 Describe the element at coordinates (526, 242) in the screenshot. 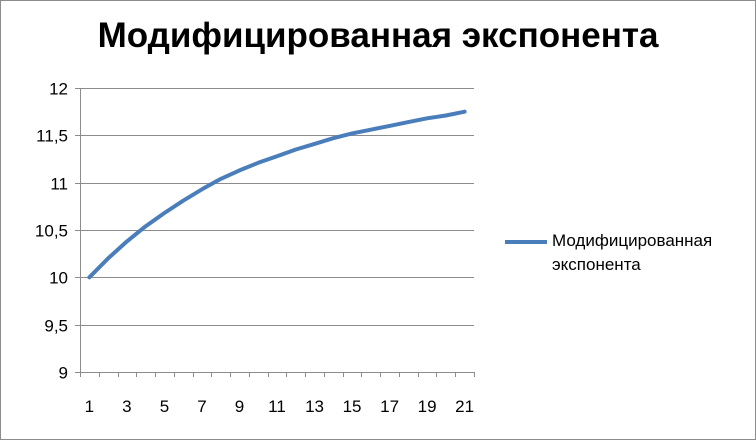

I see `legend-line-swatch` at that location.